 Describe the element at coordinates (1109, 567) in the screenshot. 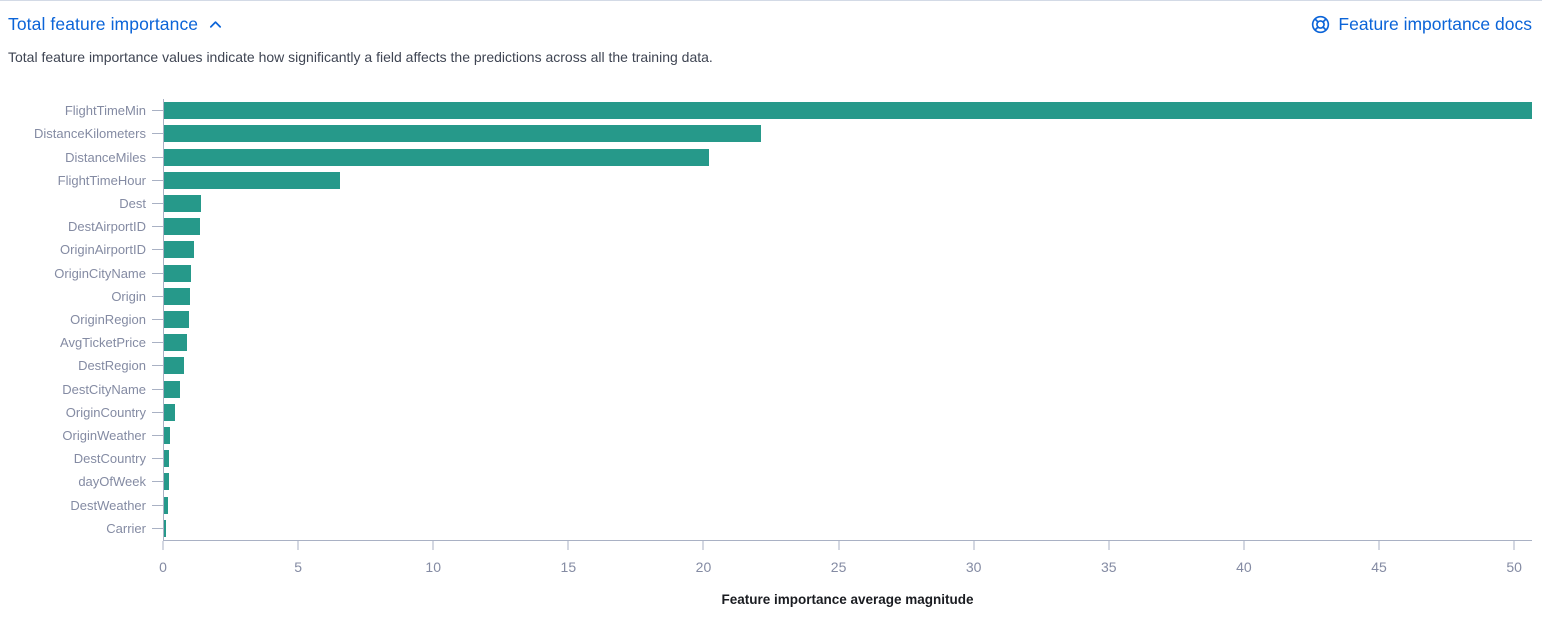

I see `x-tick-label: 35` at that location.